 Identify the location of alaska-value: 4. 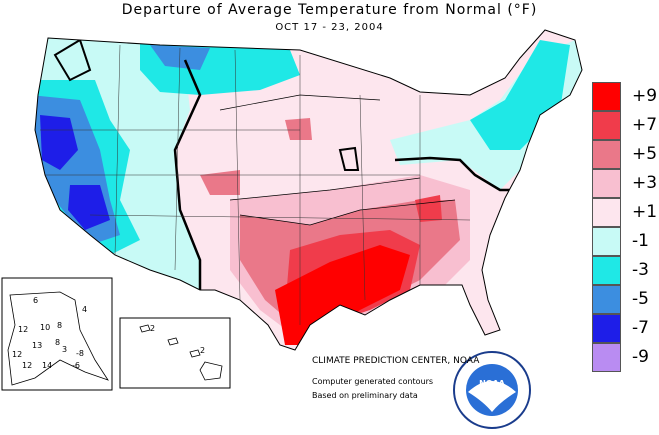
(84, 309).